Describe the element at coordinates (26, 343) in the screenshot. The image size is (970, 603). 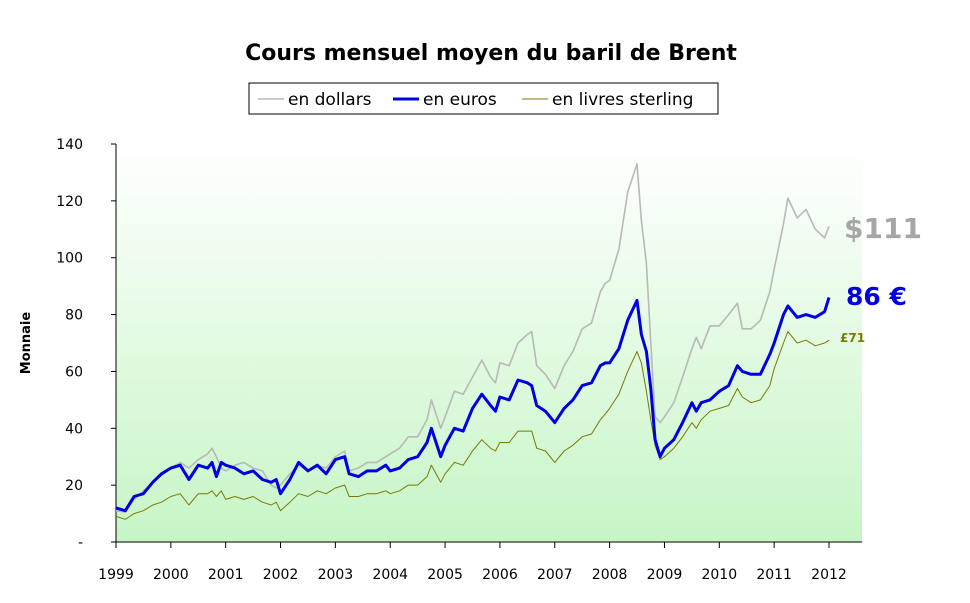
I see `y-axis-label: Monnaie` at that location.